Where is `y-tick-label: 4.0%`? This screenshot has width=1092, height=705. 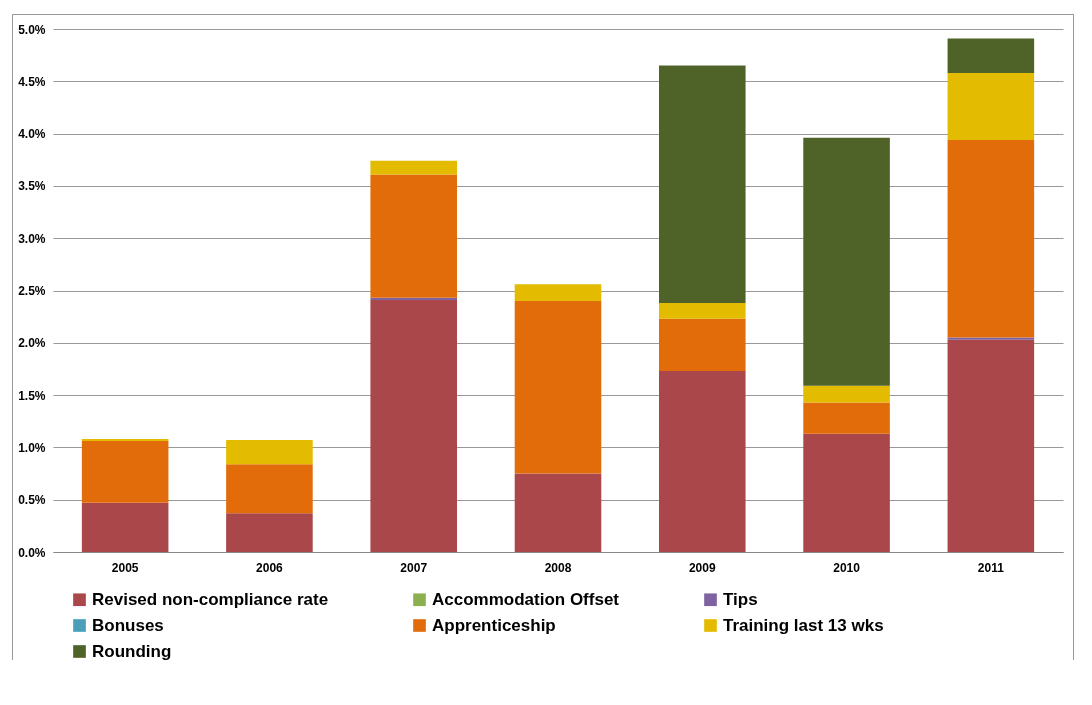
y-tick-label: 4.0% is located at coordinates (32, 134).